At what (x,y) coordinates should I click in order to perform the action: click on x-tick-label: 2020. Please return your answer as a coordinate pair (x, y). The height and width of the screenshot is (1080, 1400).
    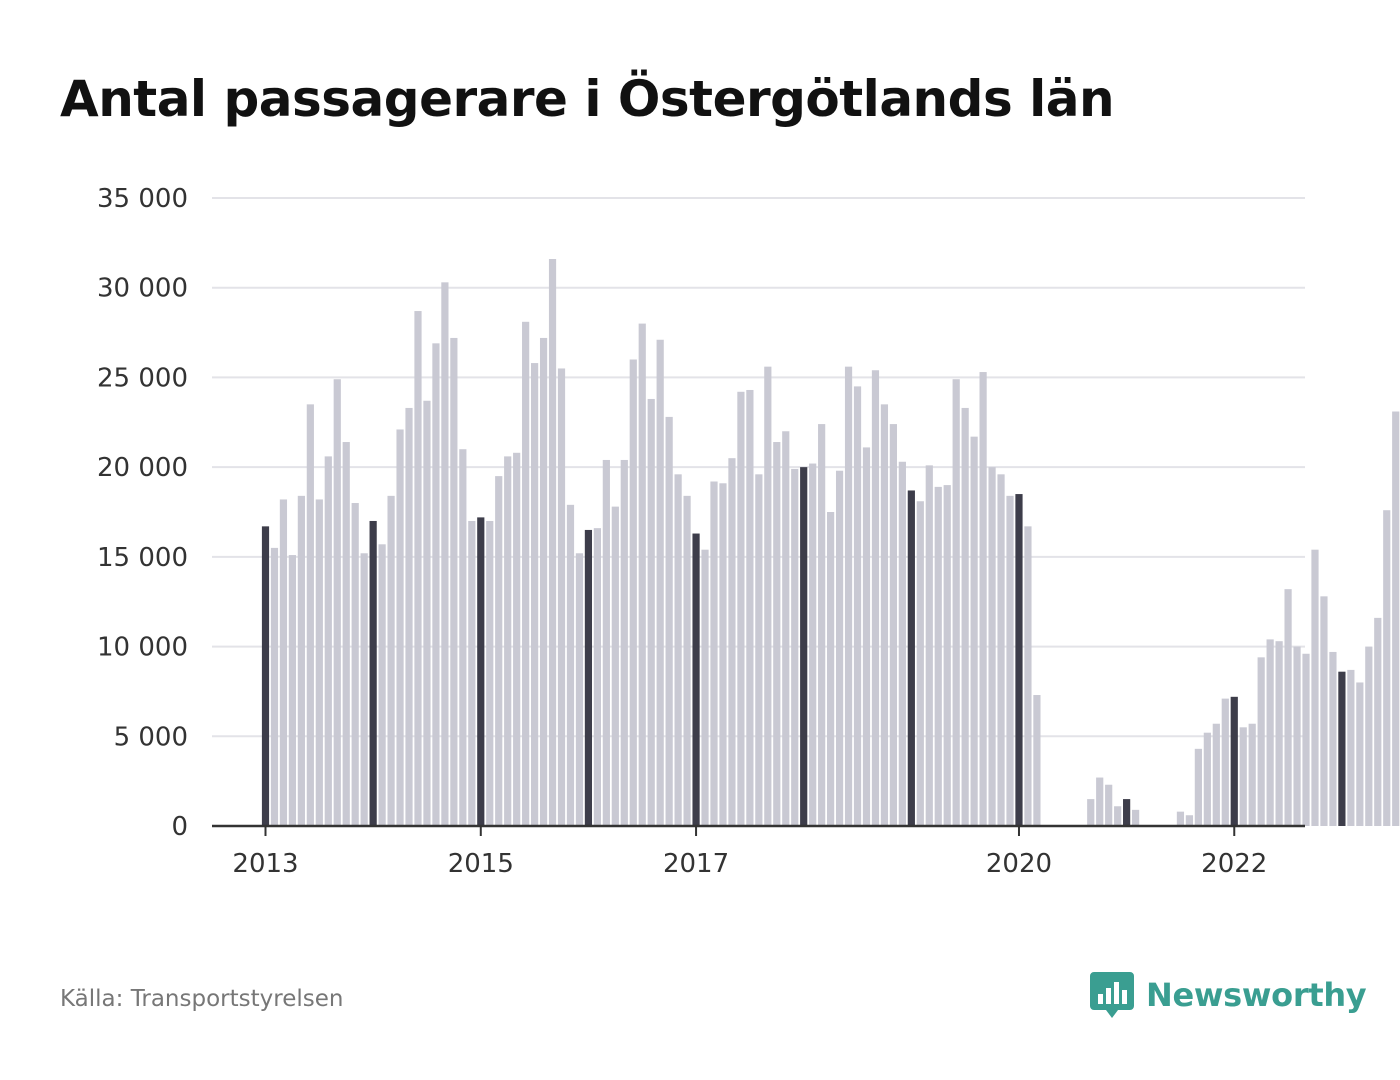
    Looking at the image, I should click on (1019, 864).